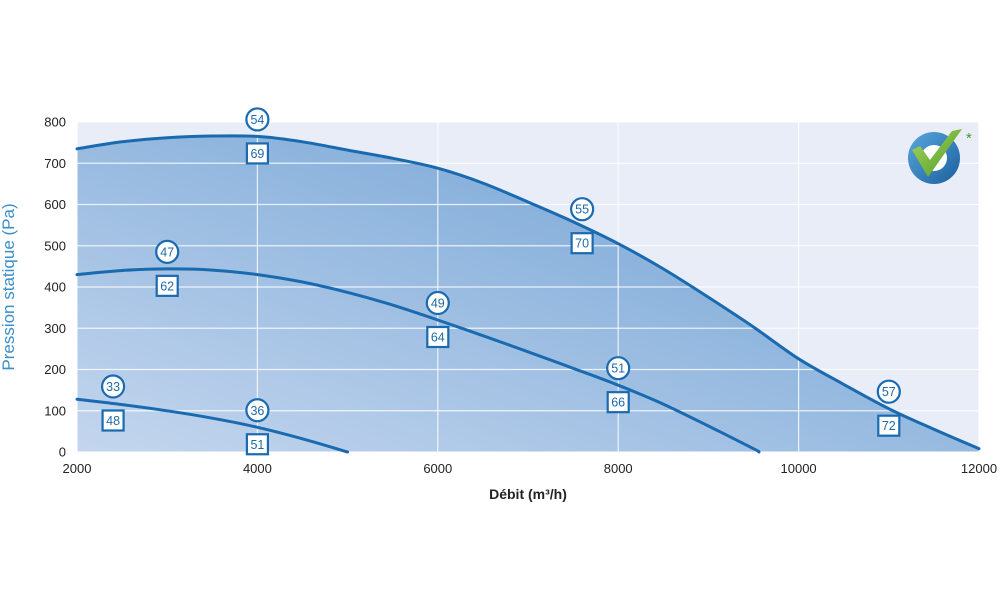  I want to click on square-marker-label: 70, so click(582, 244).